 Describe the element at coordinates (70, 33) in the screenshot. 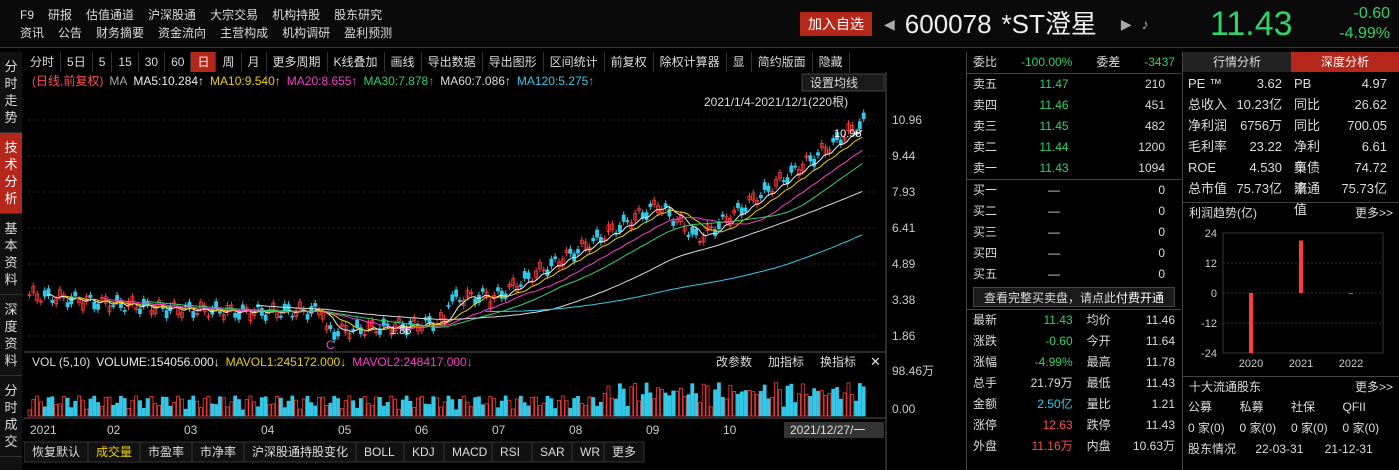

I see `nav-item: 公告` at that location.